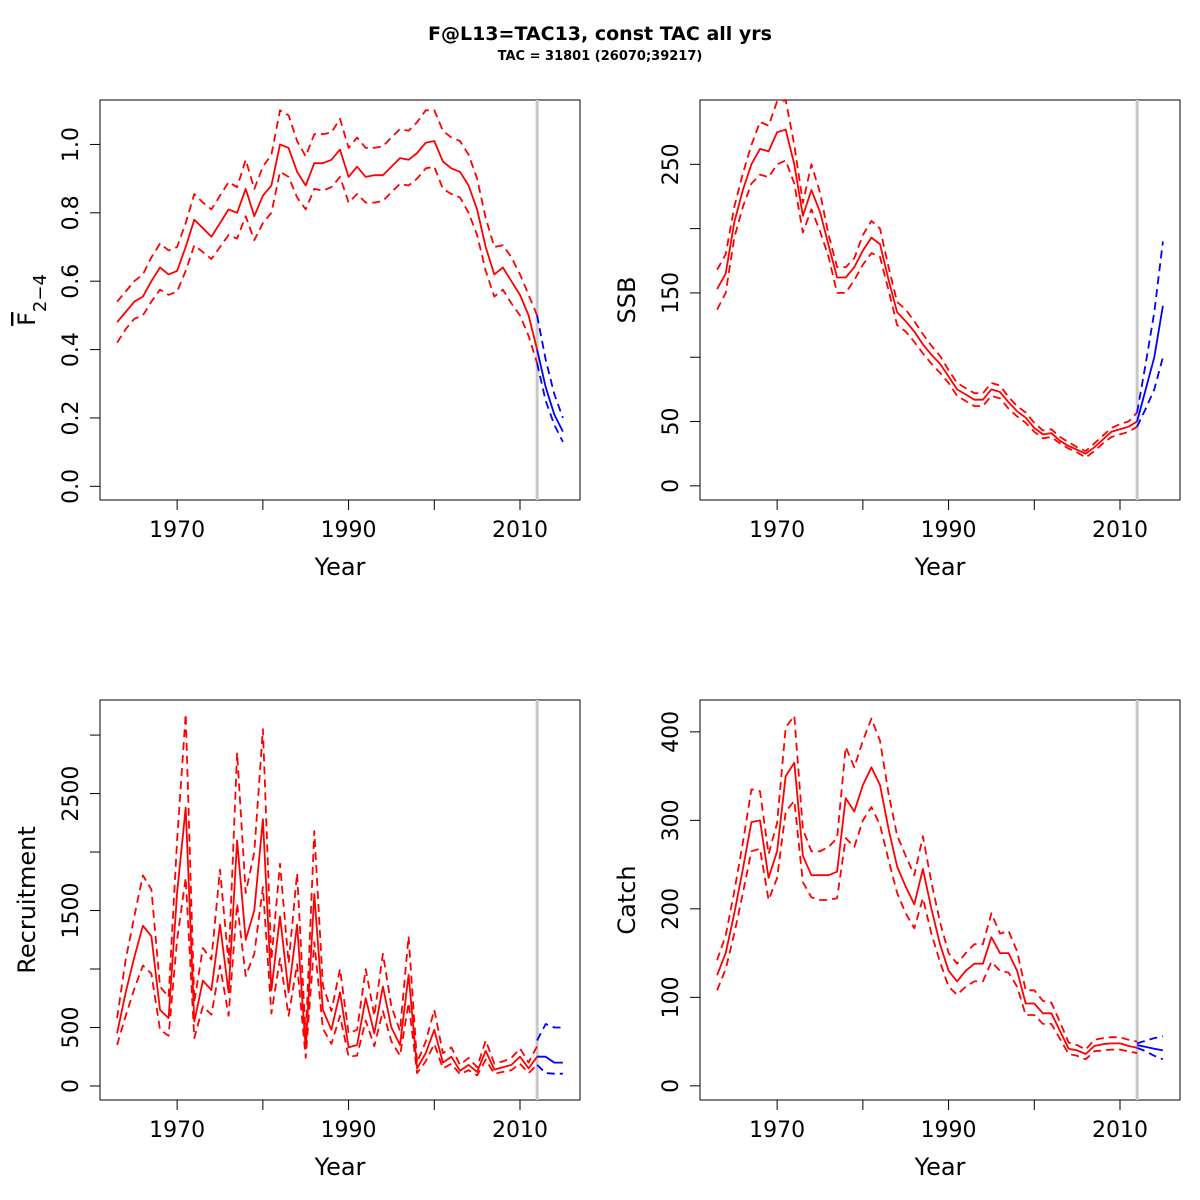 The width and height of the screenshot is (1200, 1200). Describe the element at coordinates (671, 422) in the screenshot. I see `y-tick-label: 50` at that location.